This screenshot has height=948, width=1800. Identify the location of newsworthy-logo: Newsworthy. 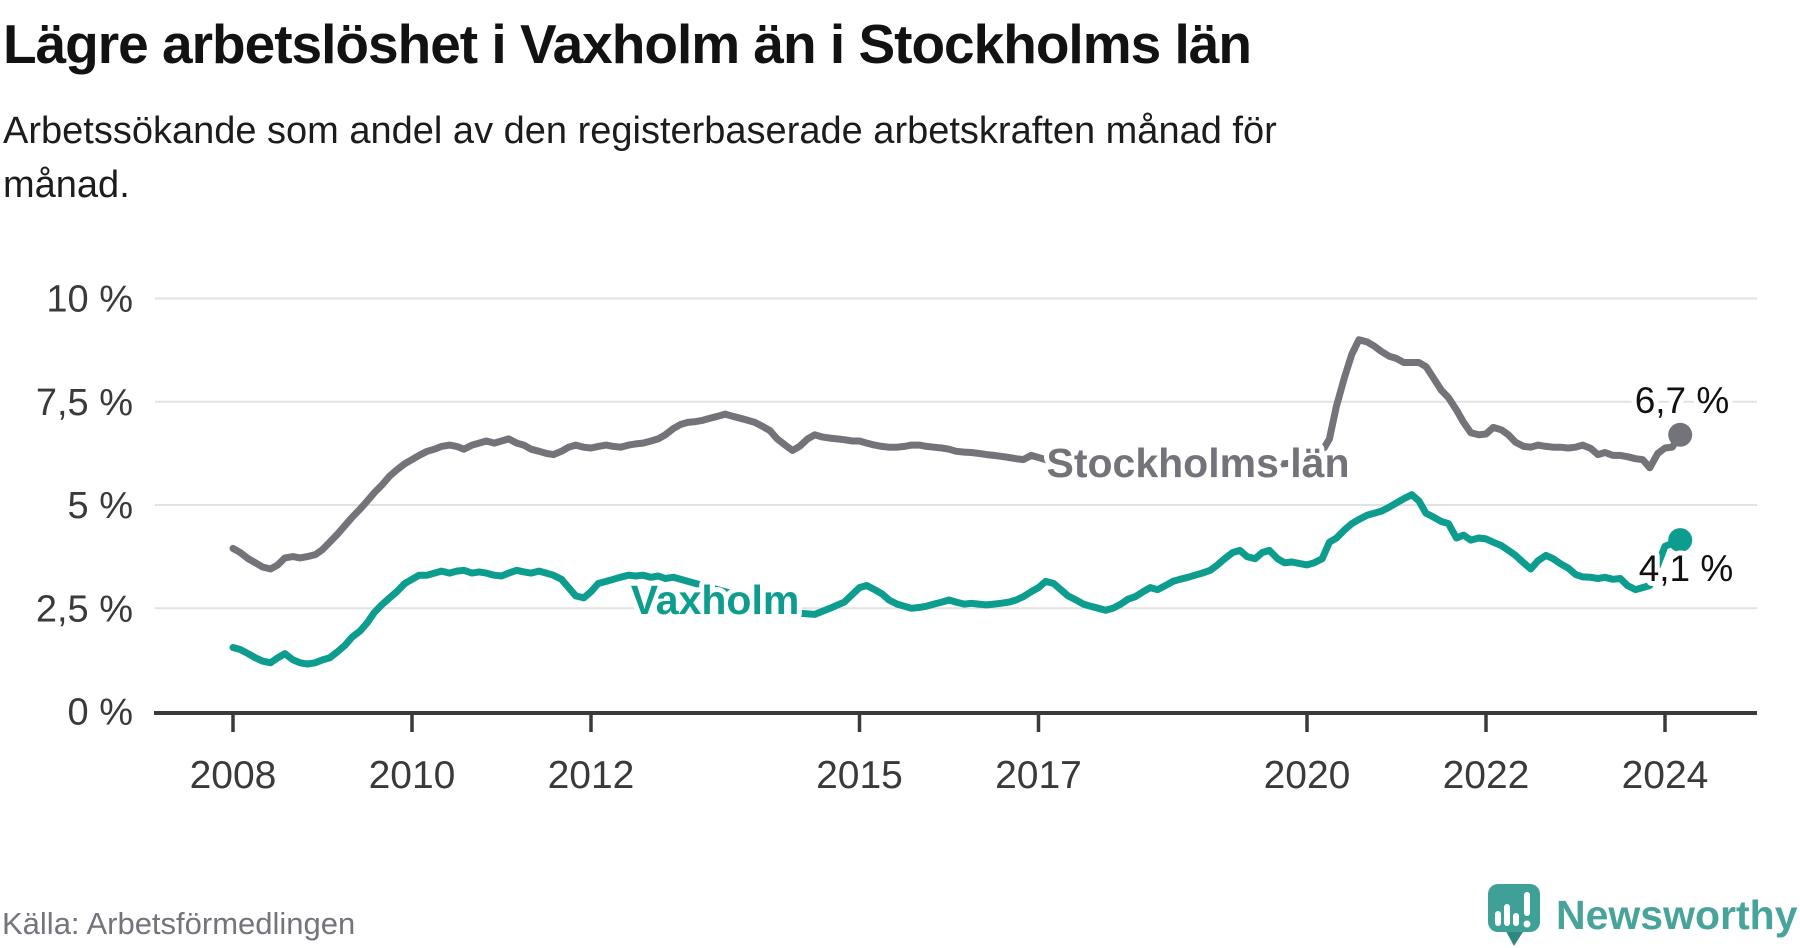
(1643, 915).